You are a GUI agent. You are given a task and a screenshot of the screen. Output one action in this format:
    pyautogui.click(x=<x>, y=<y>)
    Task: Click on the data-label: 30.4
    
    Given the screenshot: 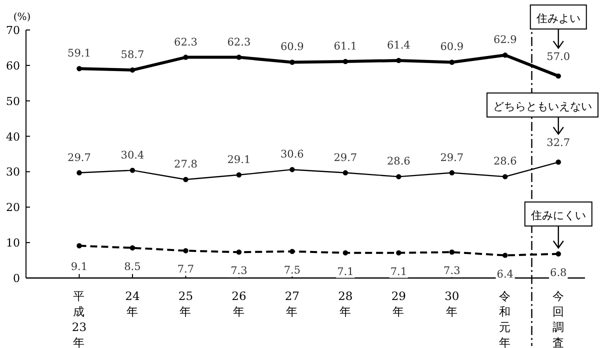 What is the action you would take?
    pyautogui.click(x=132, y=155)
    